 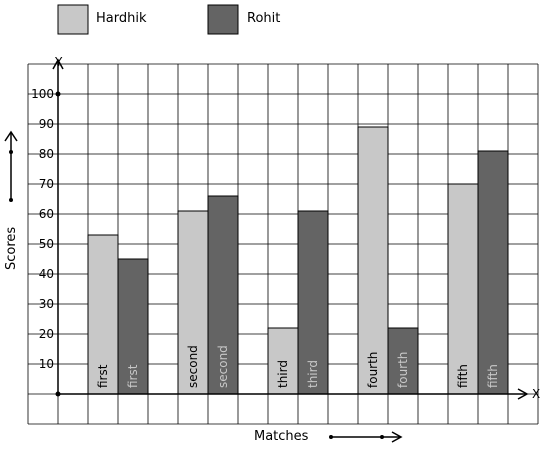 What do you see at coordinates (313, 374) in the screenshot?
I see `bar-label-rohit-third: third` at bounding box center [313, 374].